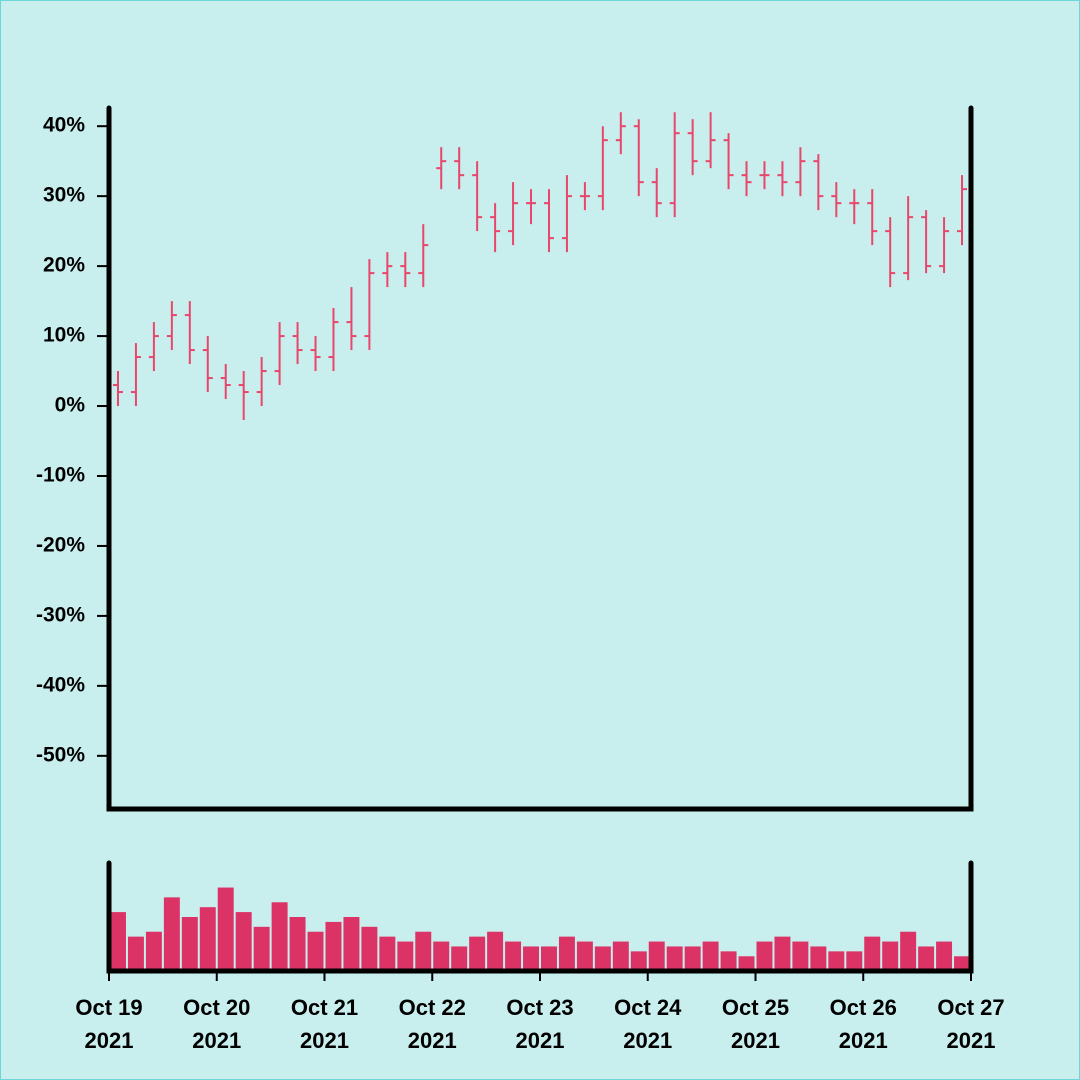 The height and width of the screenshot is (1080, 1080). Describe the element at coordinates (64, 265) in the screenshot. I see `y-tick-label: 20%` at that location.